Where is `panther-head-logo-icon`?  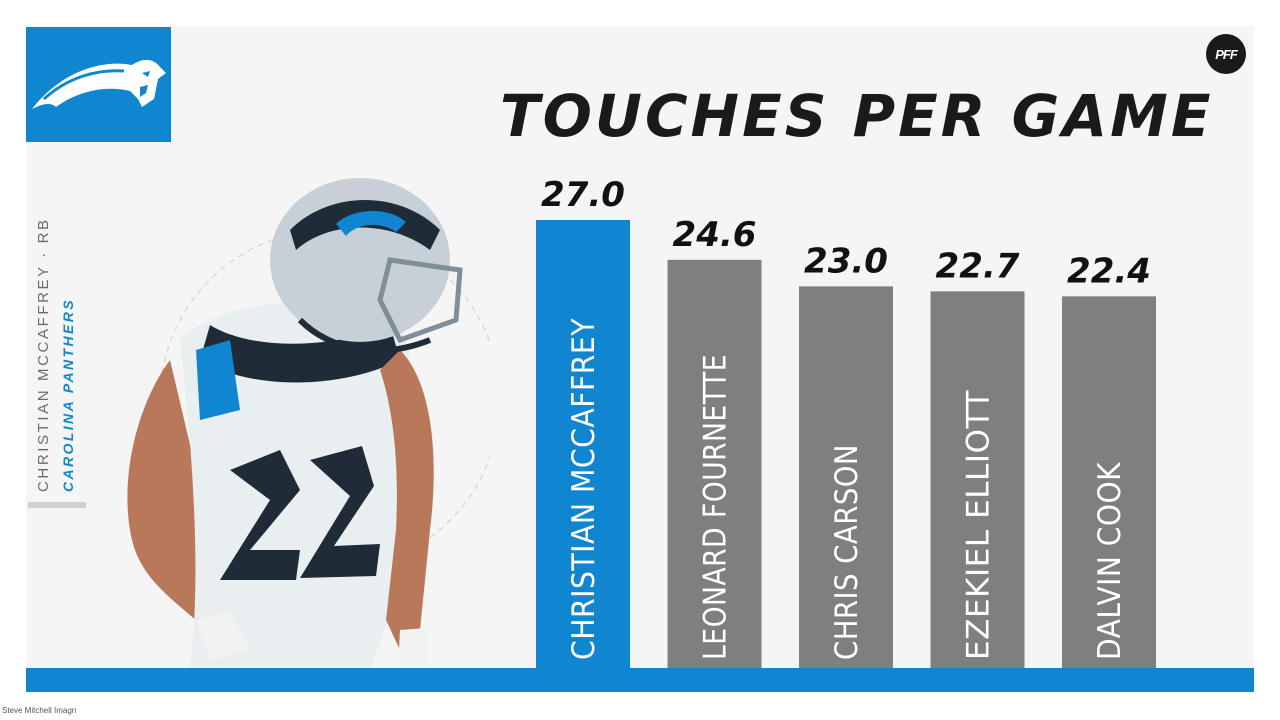 panther-head-logo-icon is located at coordinates (99, 84).